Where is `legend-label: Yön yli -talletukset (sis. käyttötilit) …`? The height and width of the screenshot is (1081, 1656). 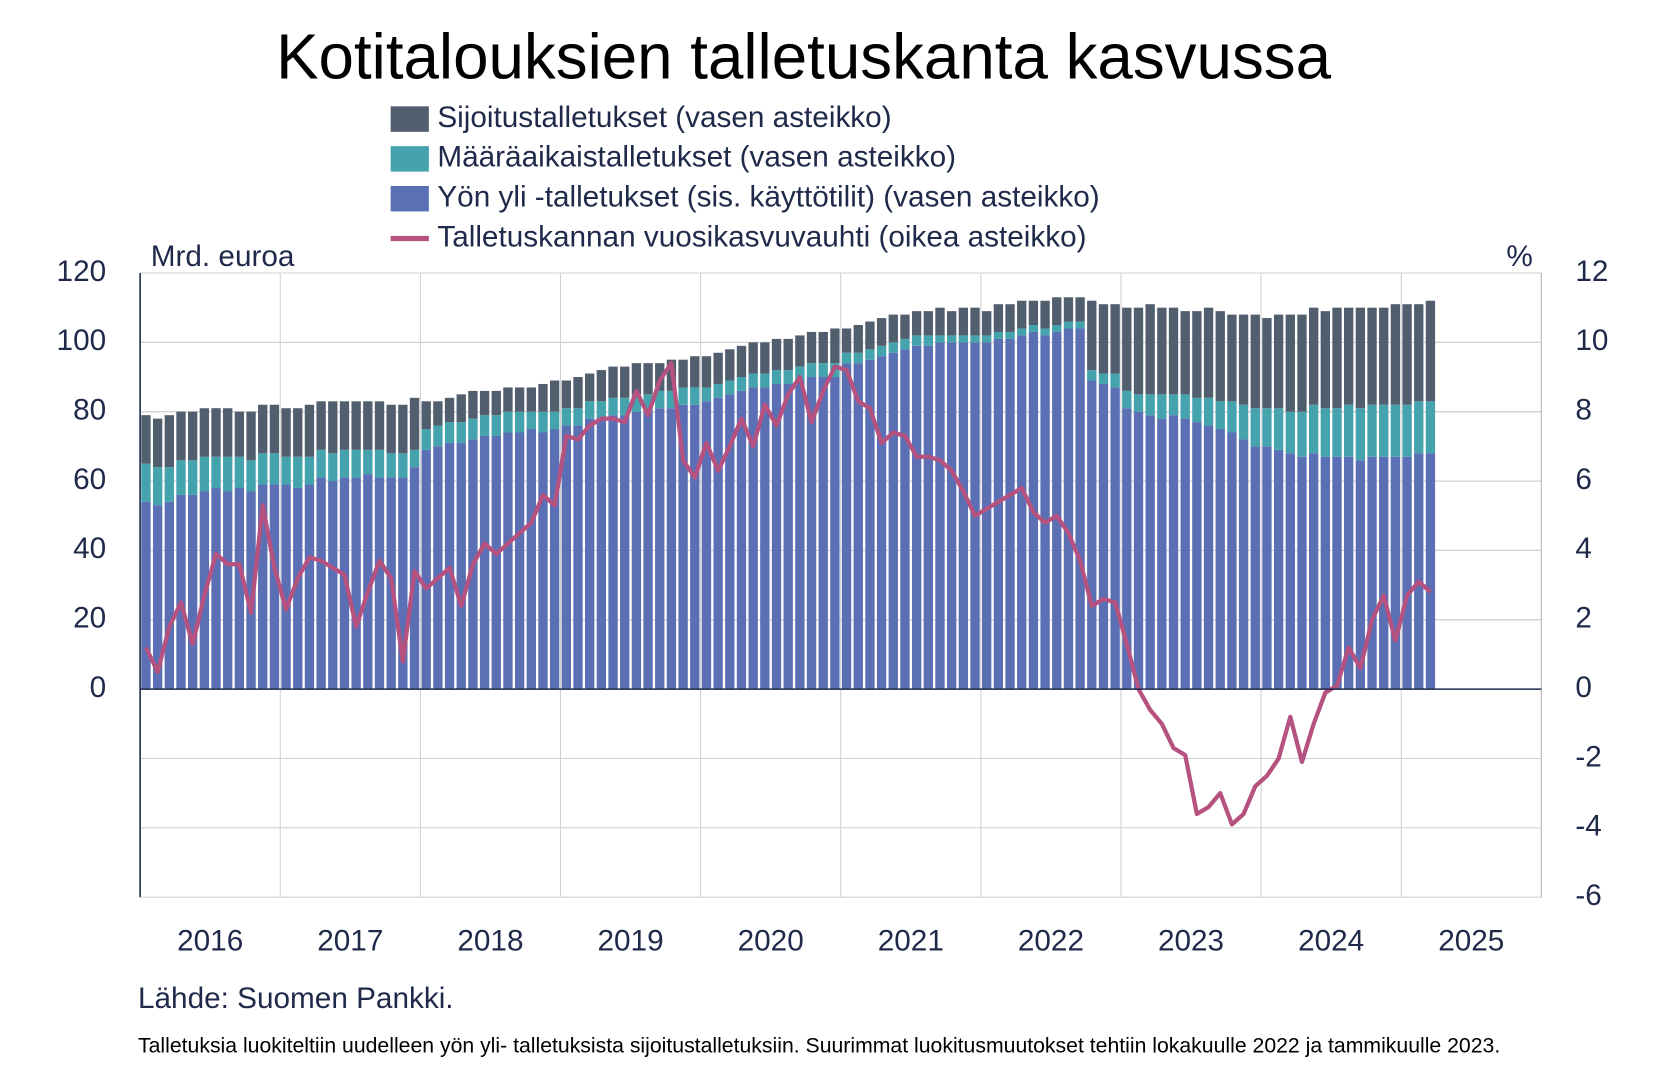
legend-label: Yön yli -talletukset (sis. käyttötilit) … is located at coordinates (768, 197).